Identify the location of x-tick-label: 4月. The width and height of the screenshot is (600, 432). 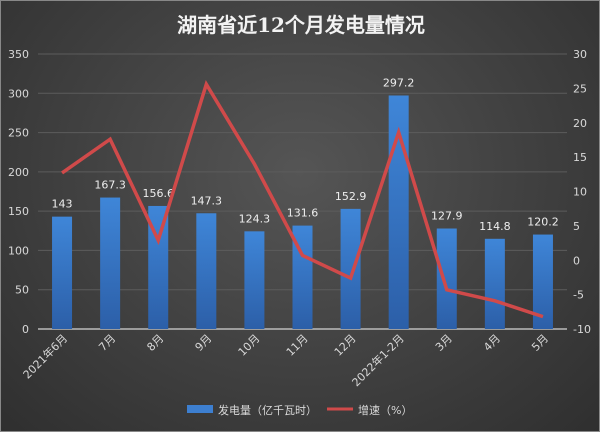
(492, 343).